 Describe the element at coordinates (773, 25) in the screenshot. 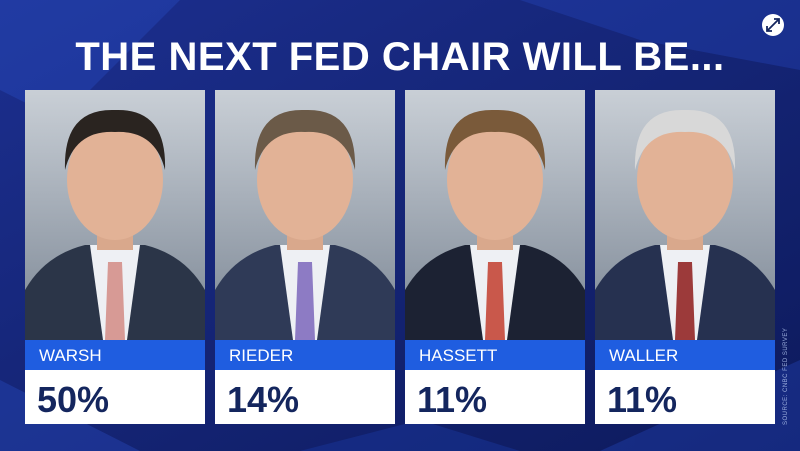

I see `expand-button` at that location.